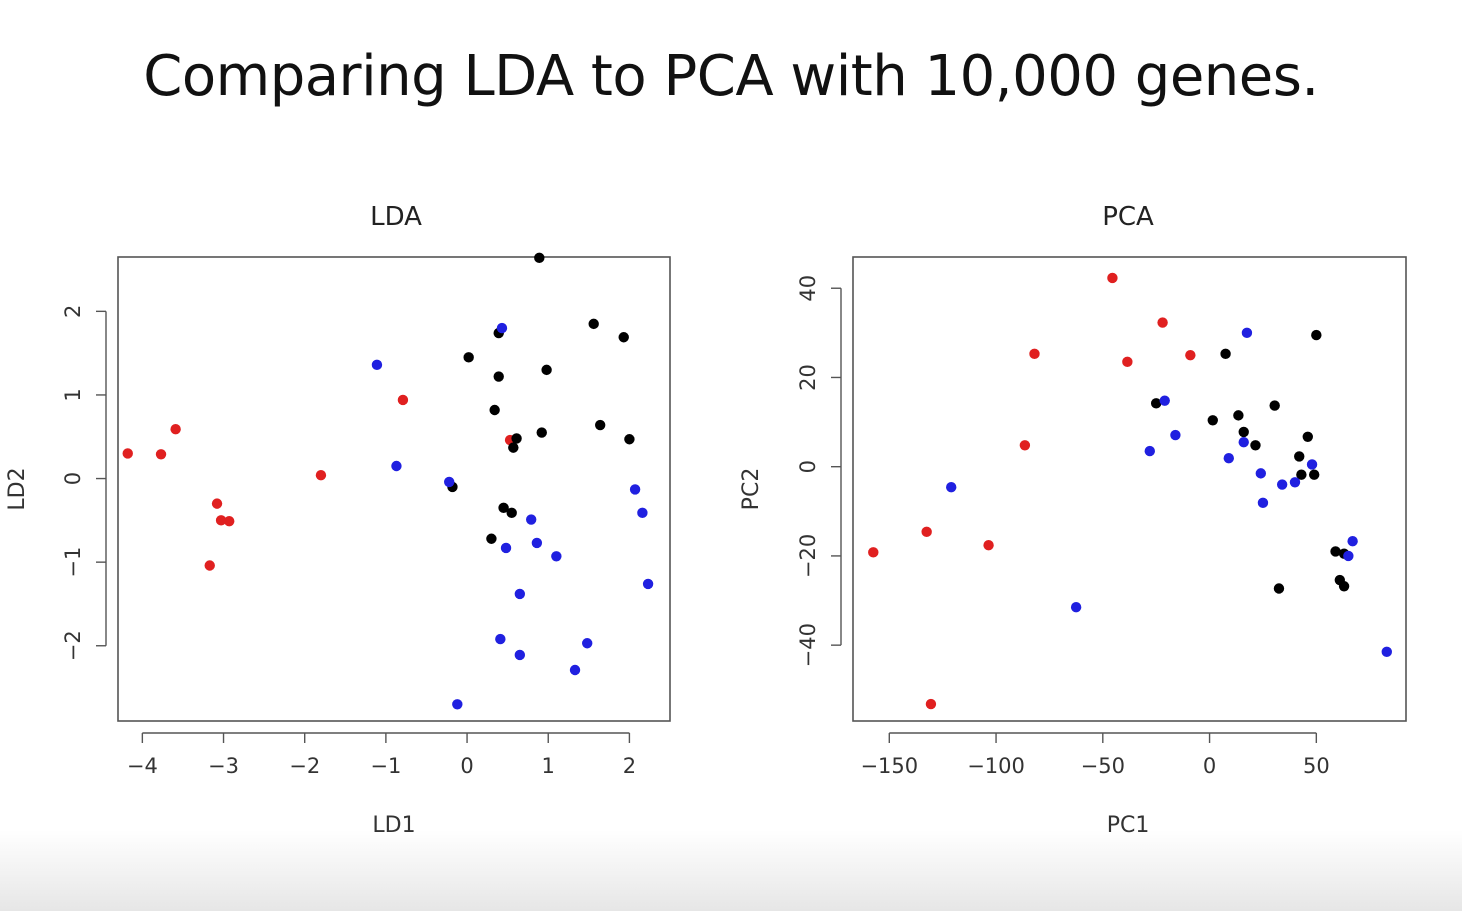  I want to click on chart-title-lda: LDA, so click(396, 217).